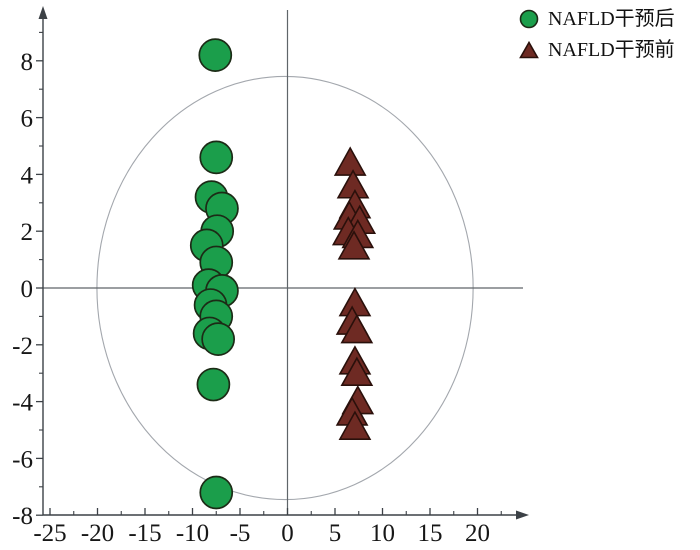  Describe the element at coordinates (27, 119) in the screenshot. I see `y-tick-label: 6` at that location.